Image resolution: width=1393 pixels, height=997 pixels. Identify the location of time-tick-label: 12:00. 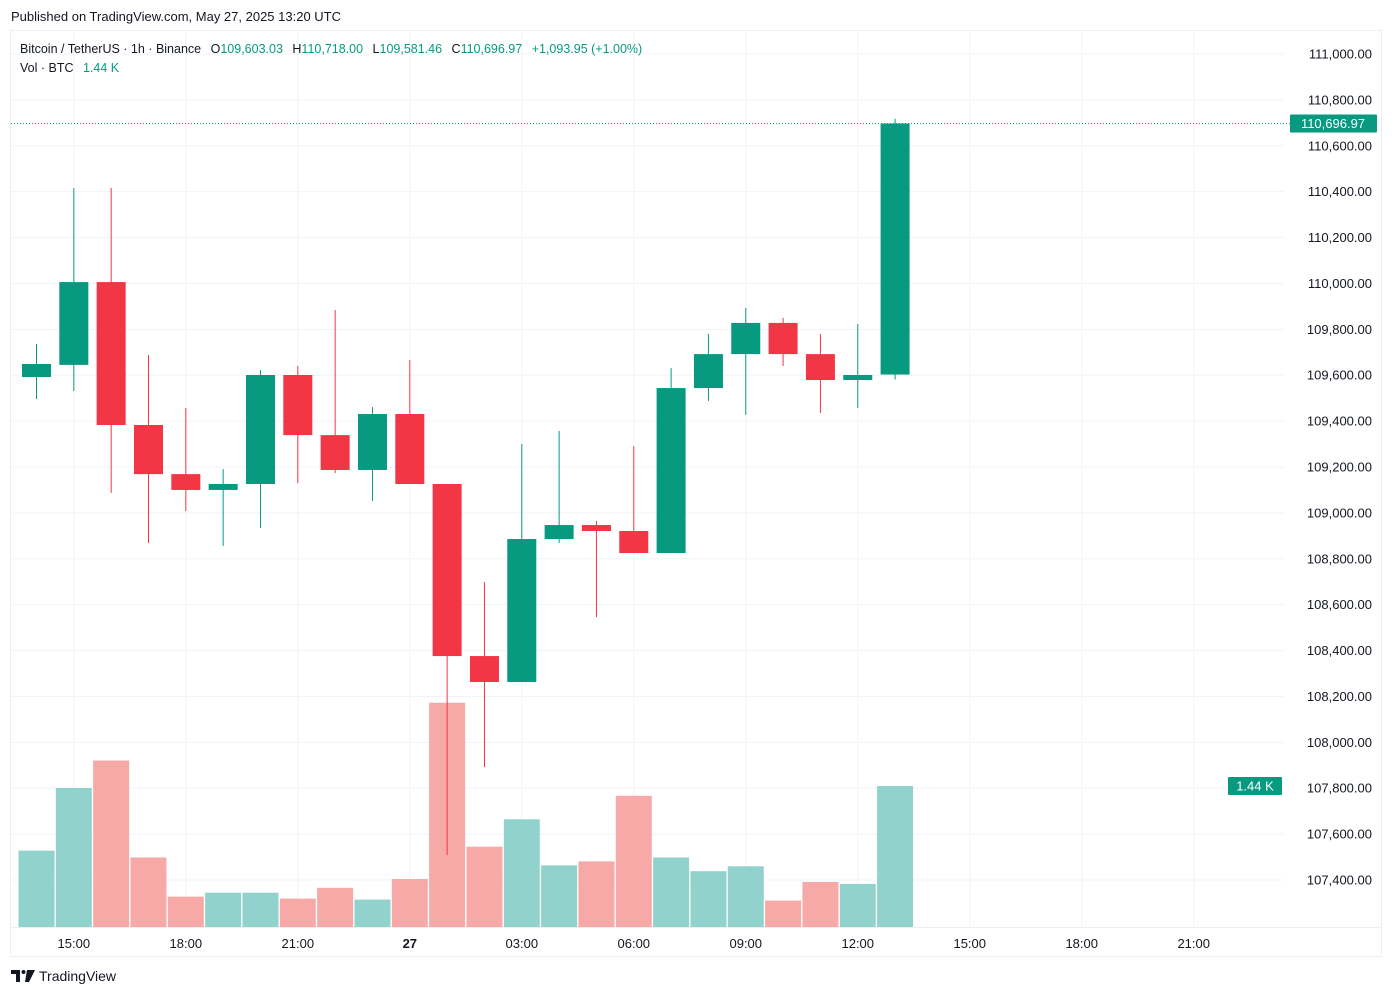
(857, 943).